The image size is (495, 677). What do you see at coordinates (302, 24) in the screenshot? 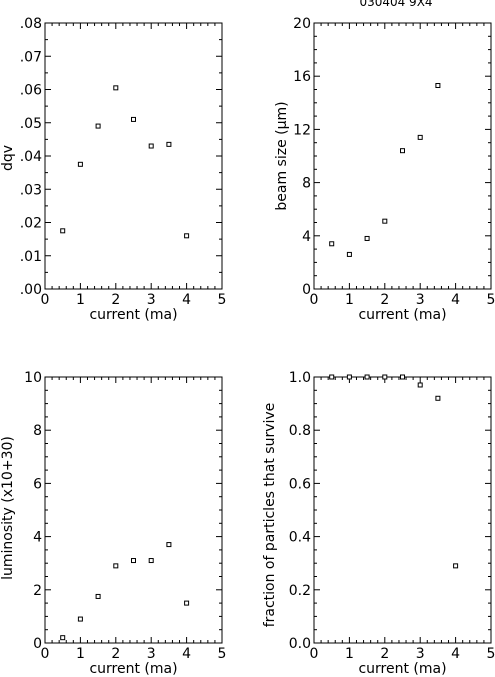
I see `y-tick-label: 20` at bounding box center [302, 24].